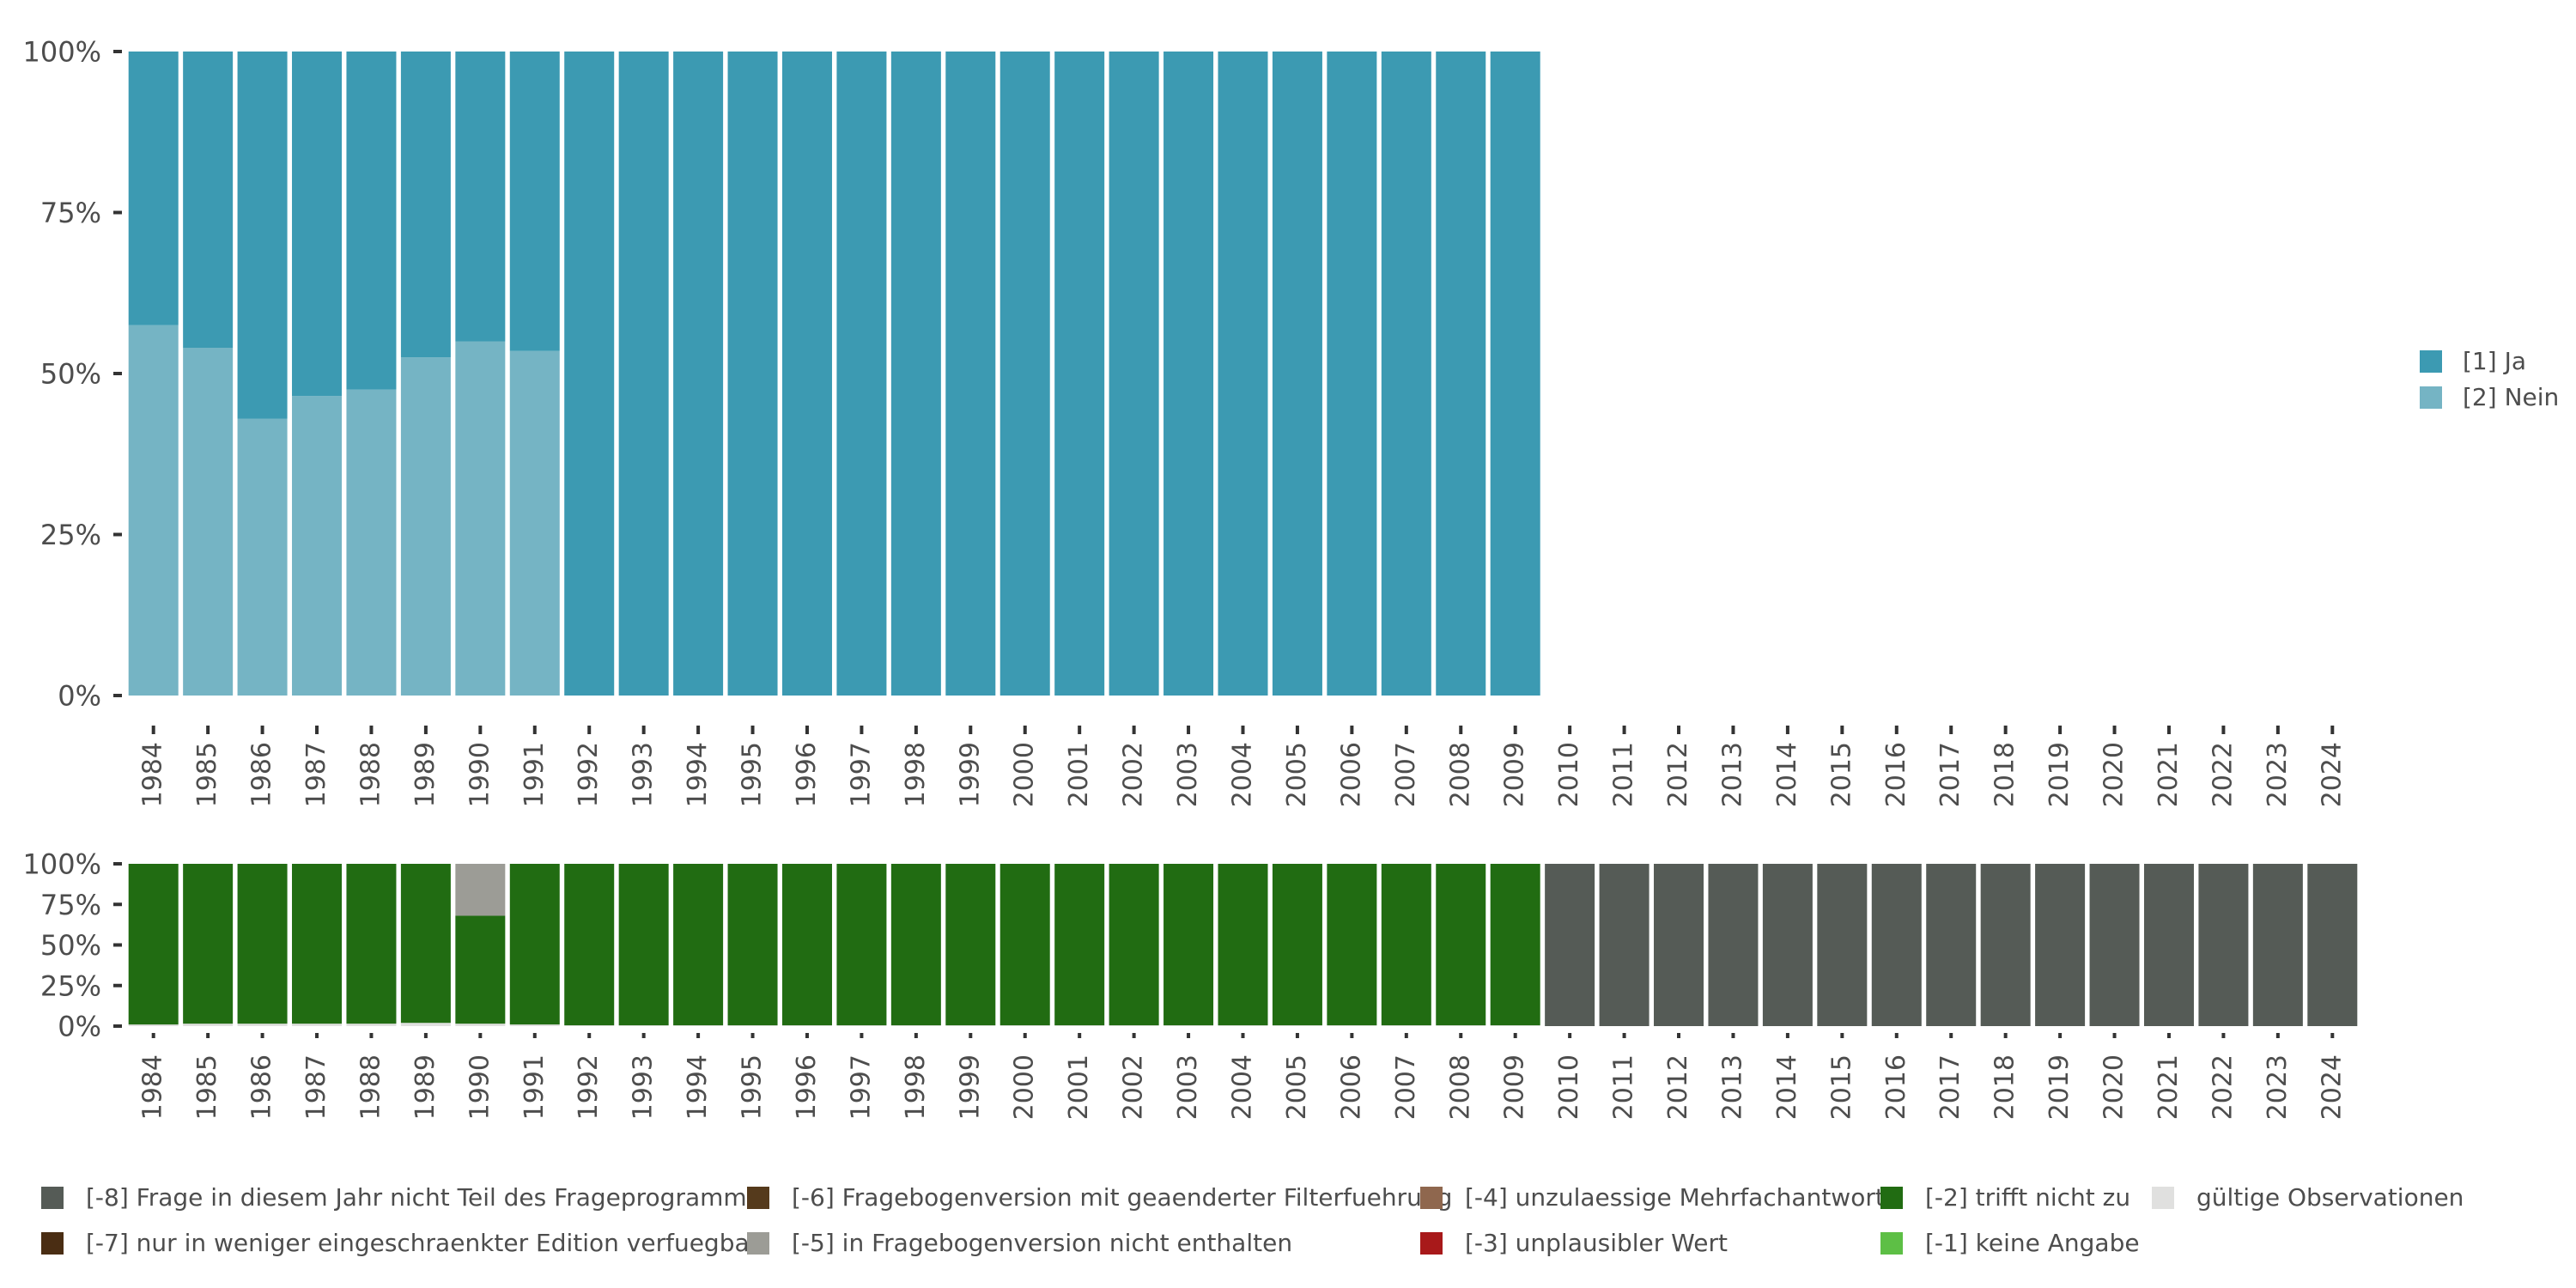 The image size is (2576, 1288). Describe the element at coordinates (62, 52) in the screenshot. I see `y-tick-label: 100%` at that location.